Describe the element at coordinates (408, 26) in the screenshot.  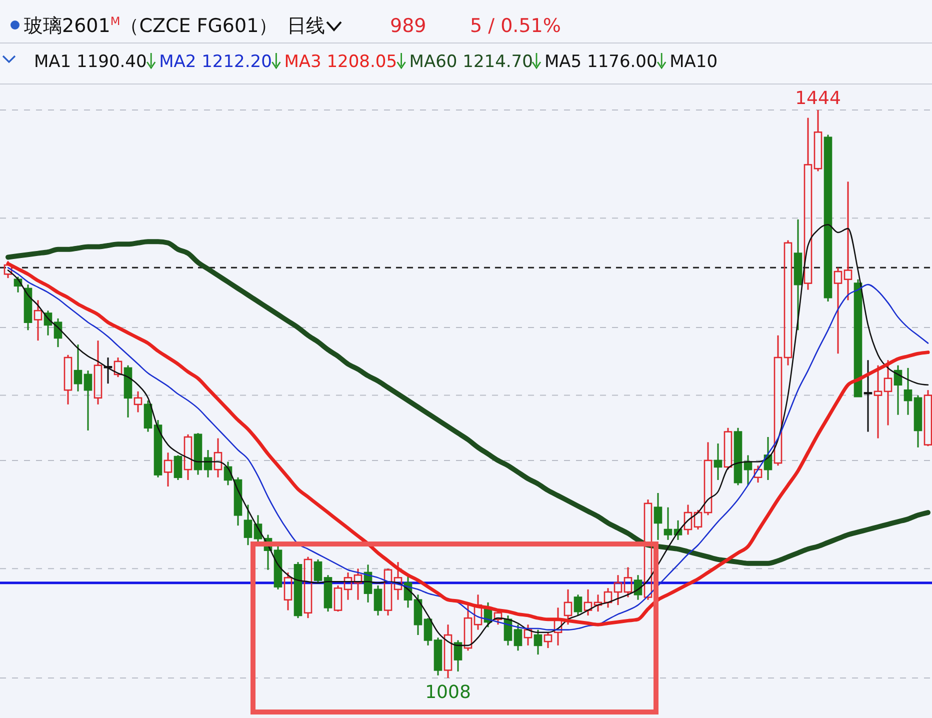
I see `text: 989` at that location.